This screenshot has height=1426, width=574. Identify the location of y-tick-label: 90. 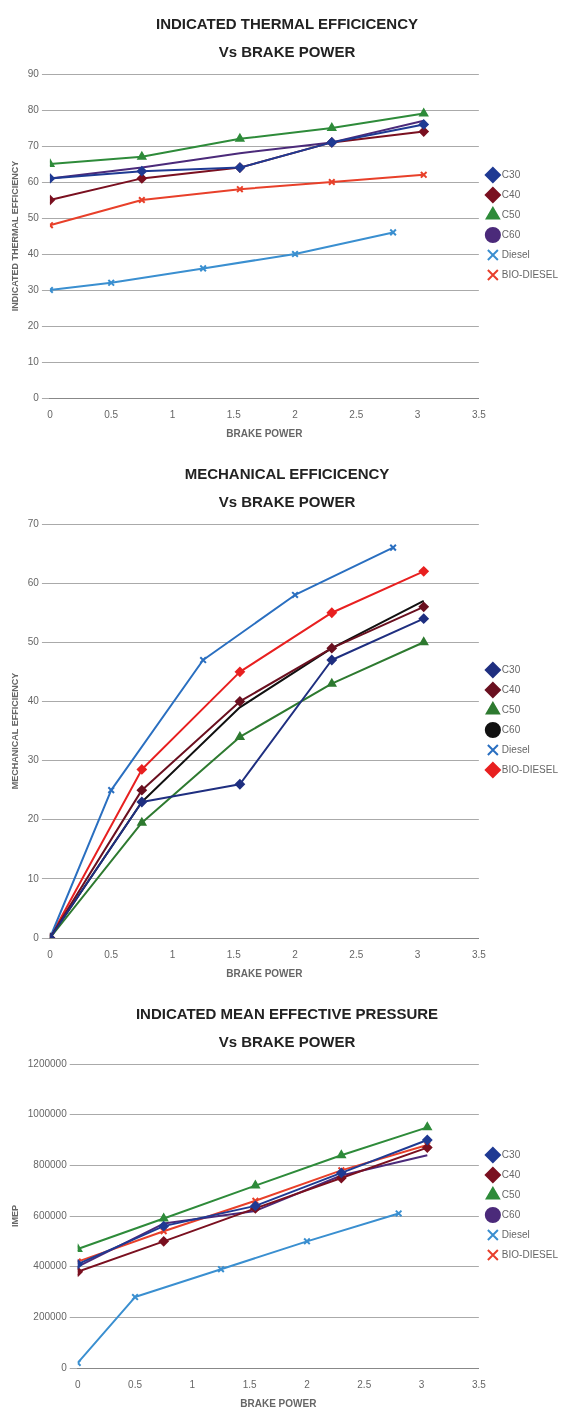
(33, 73).